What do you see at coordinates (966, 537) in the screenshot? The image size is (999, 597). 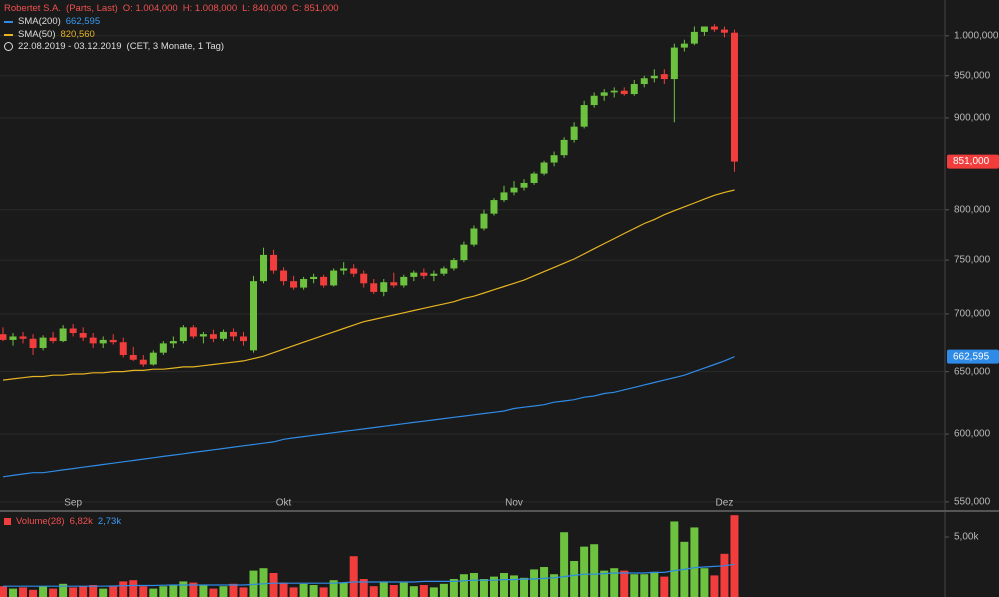 I see `y-tick-label: 5,00k` at bounding box center [966, 537].